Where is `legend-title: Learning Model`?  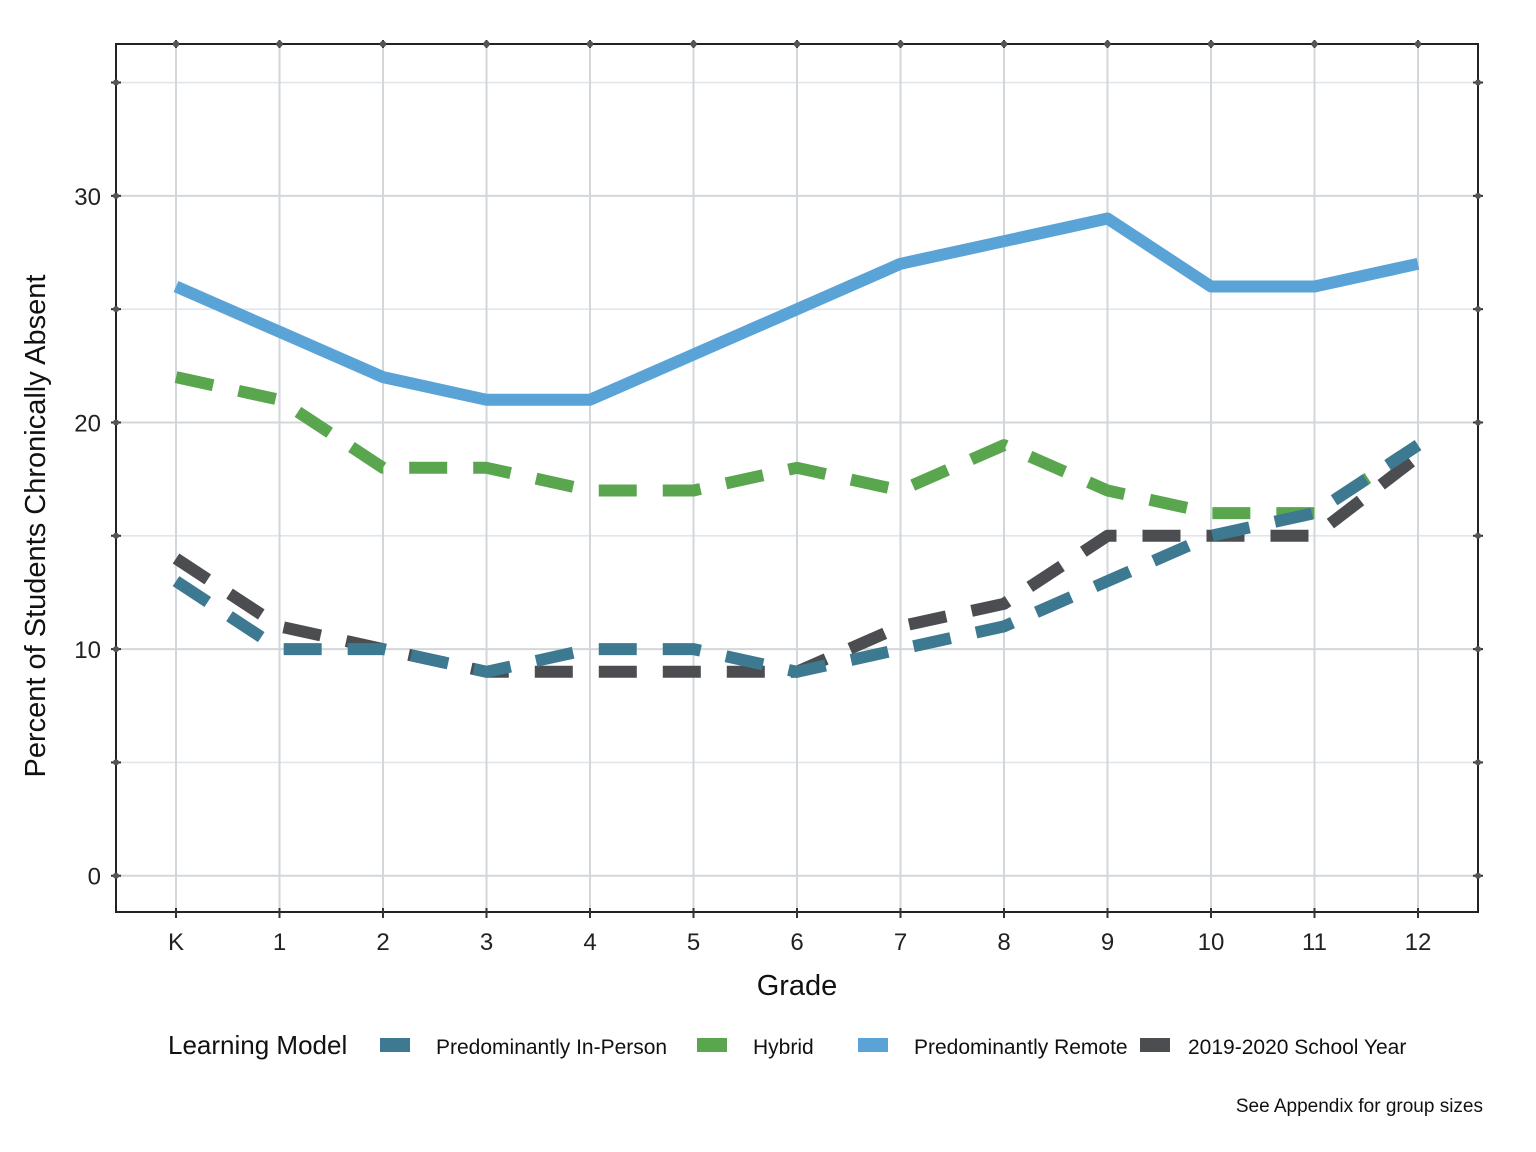
legend-title: Learning Model is located at coordinates (257, 1045).